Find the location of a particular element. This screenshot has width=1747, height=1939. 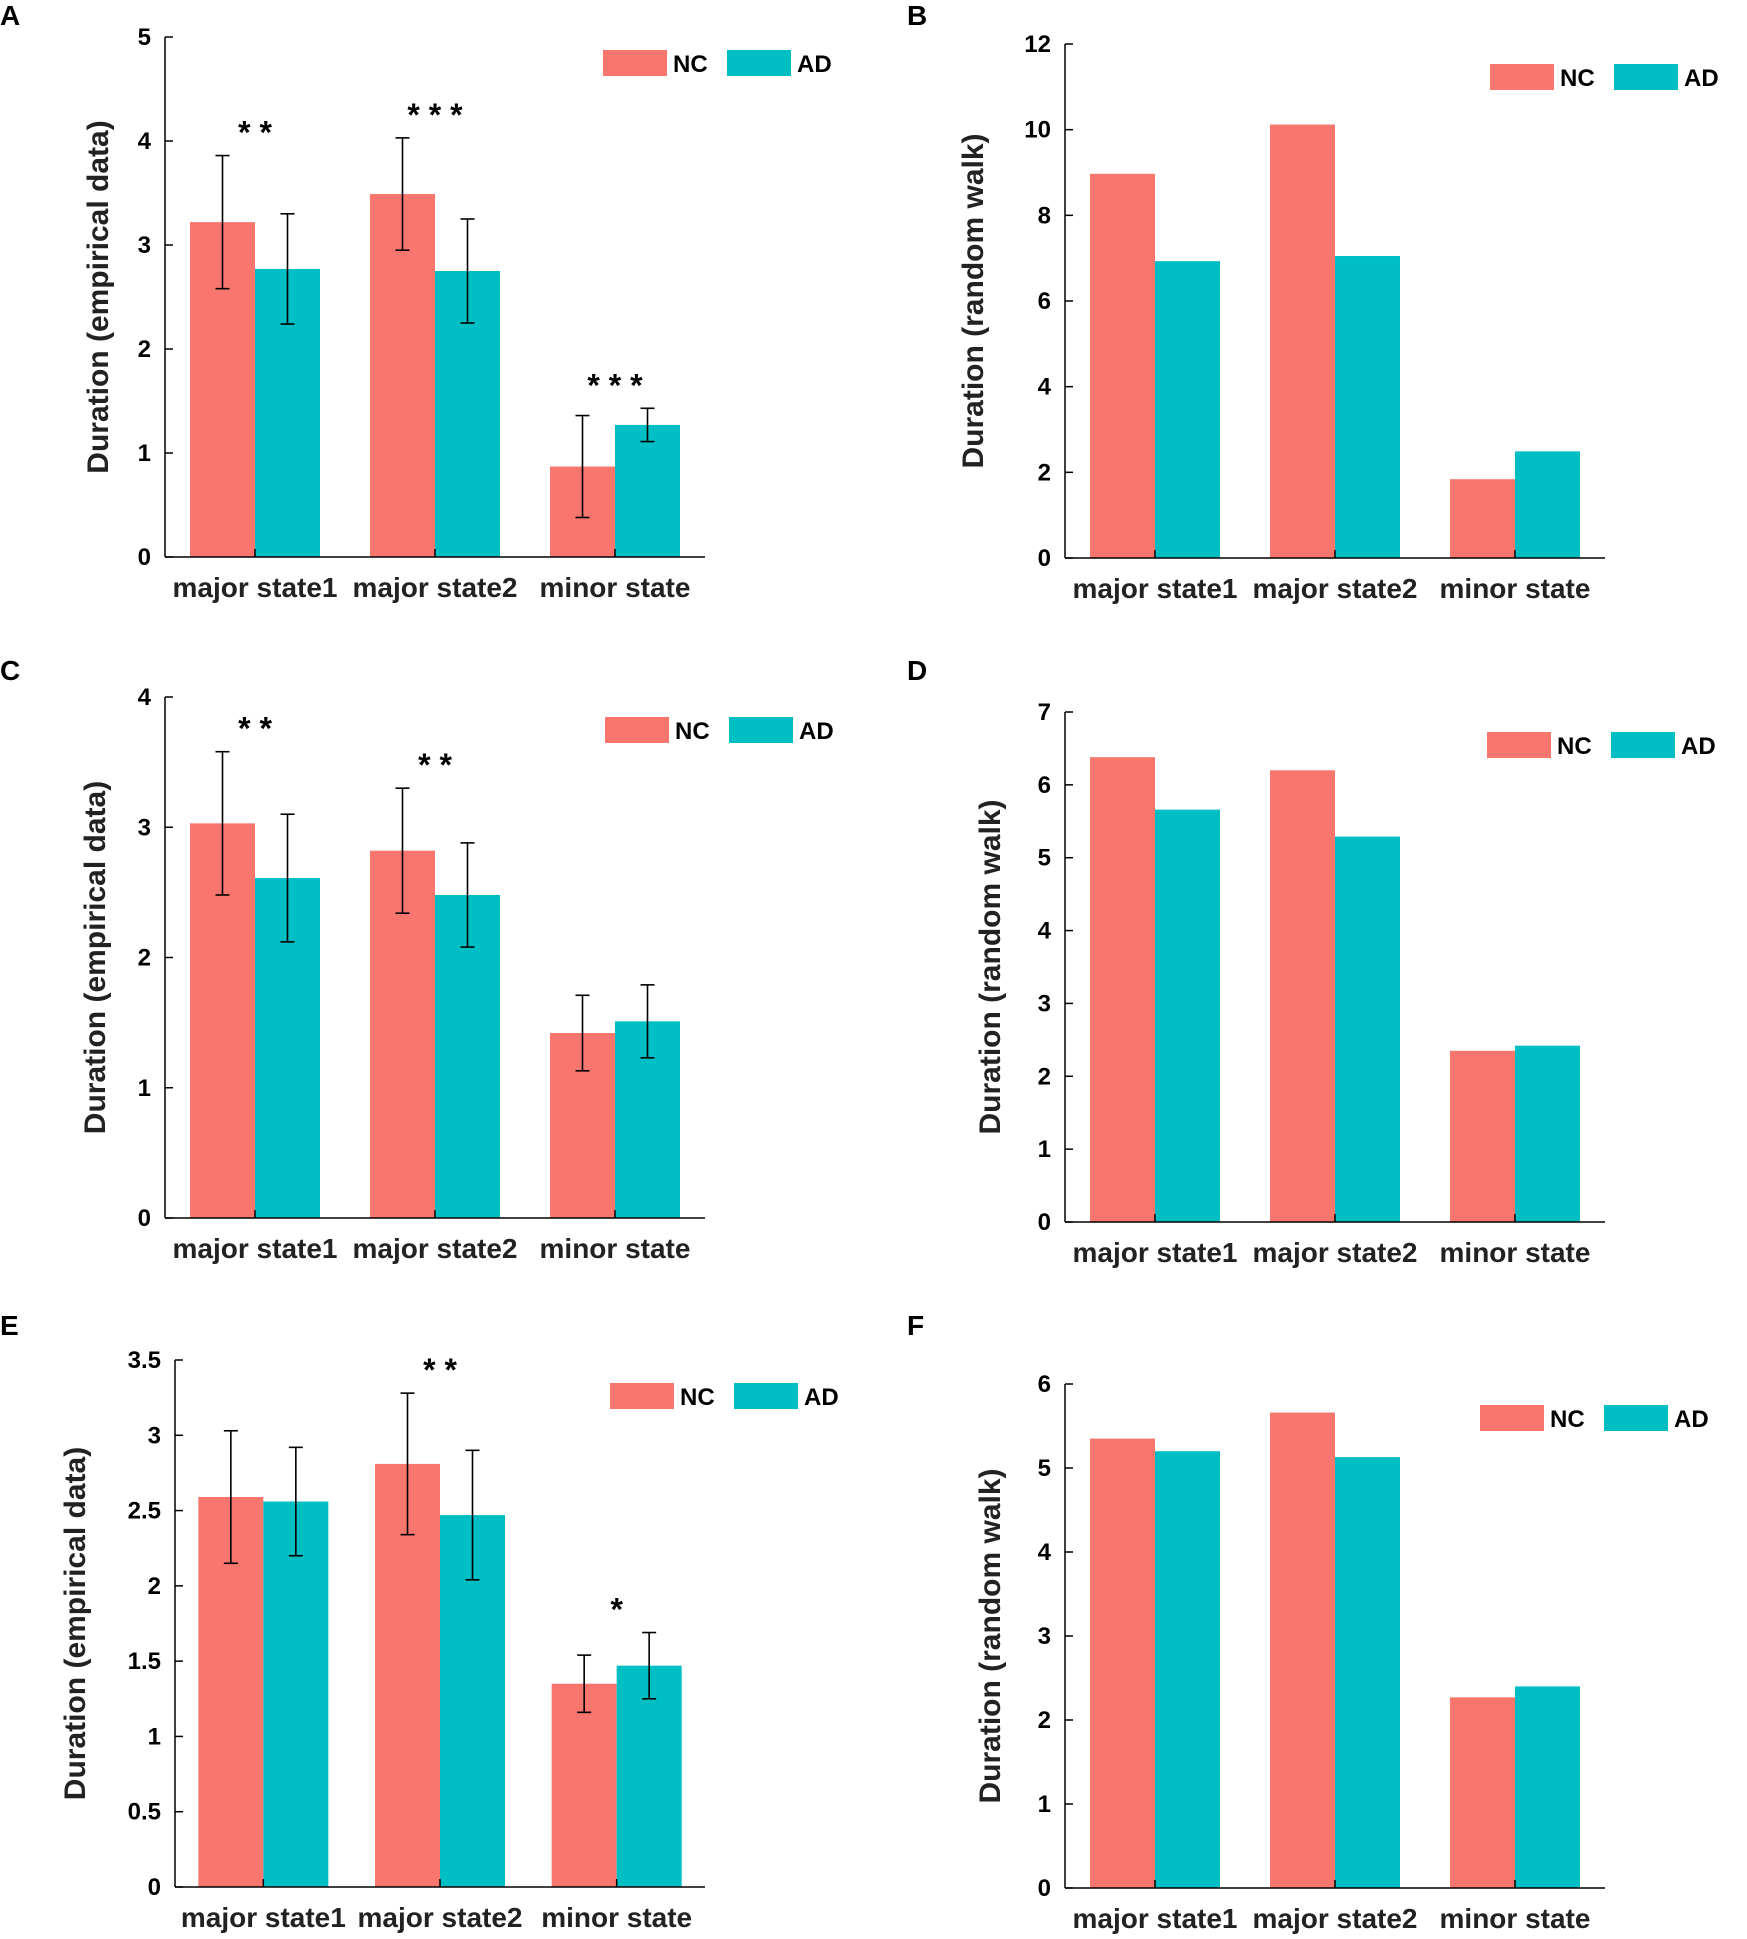

y-tick-label: 3.5 is located at coordinates (144, 1360).